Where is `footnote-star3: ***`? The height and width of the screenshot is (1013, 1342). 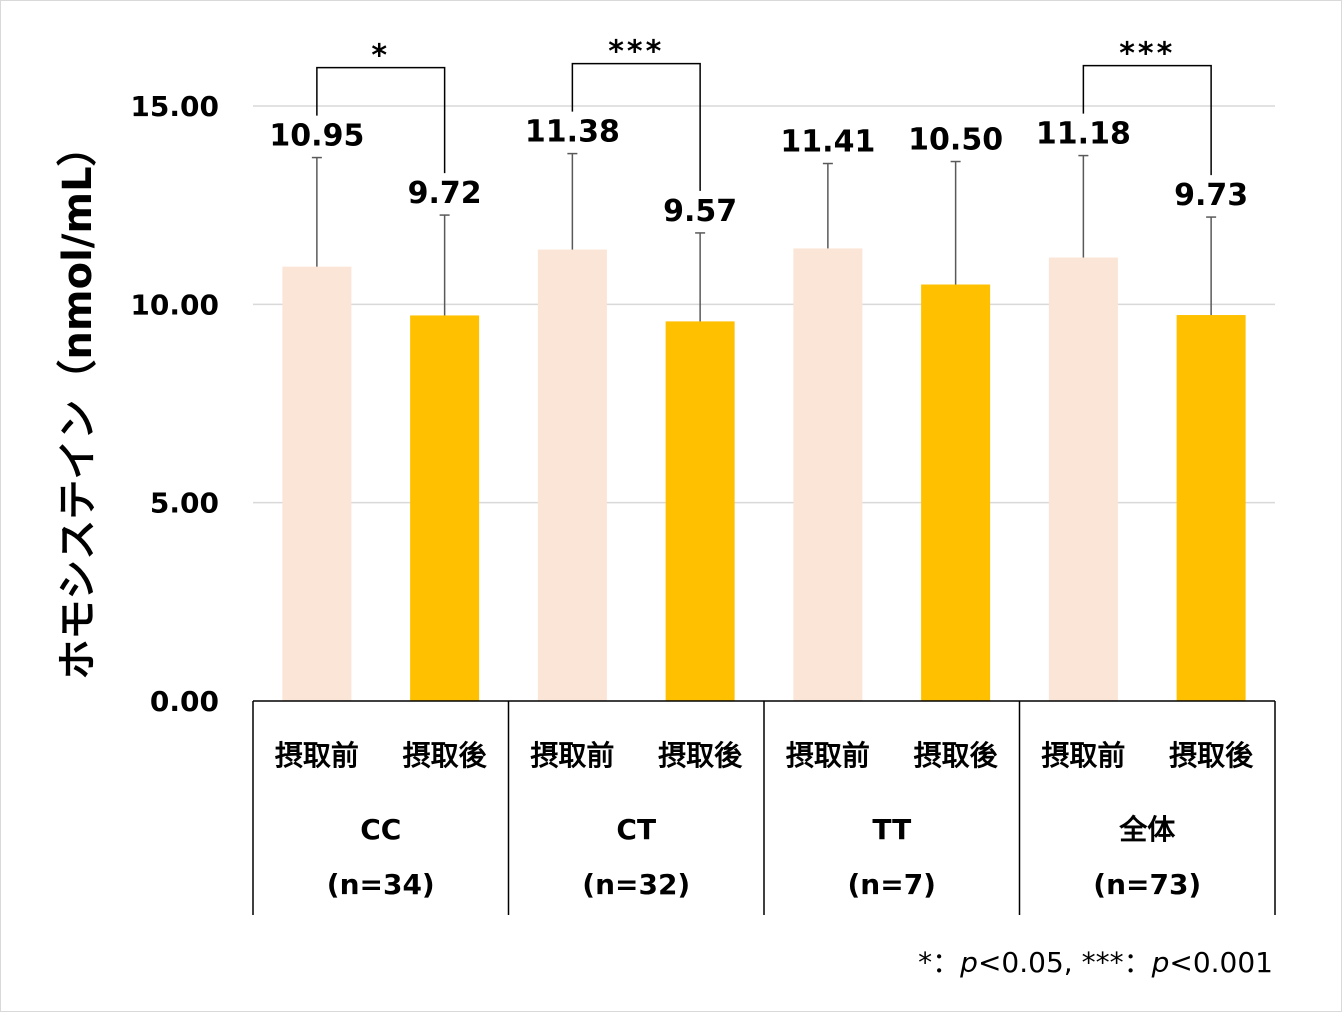
footnote-star3: *** is located at coordinates (1102, 962).